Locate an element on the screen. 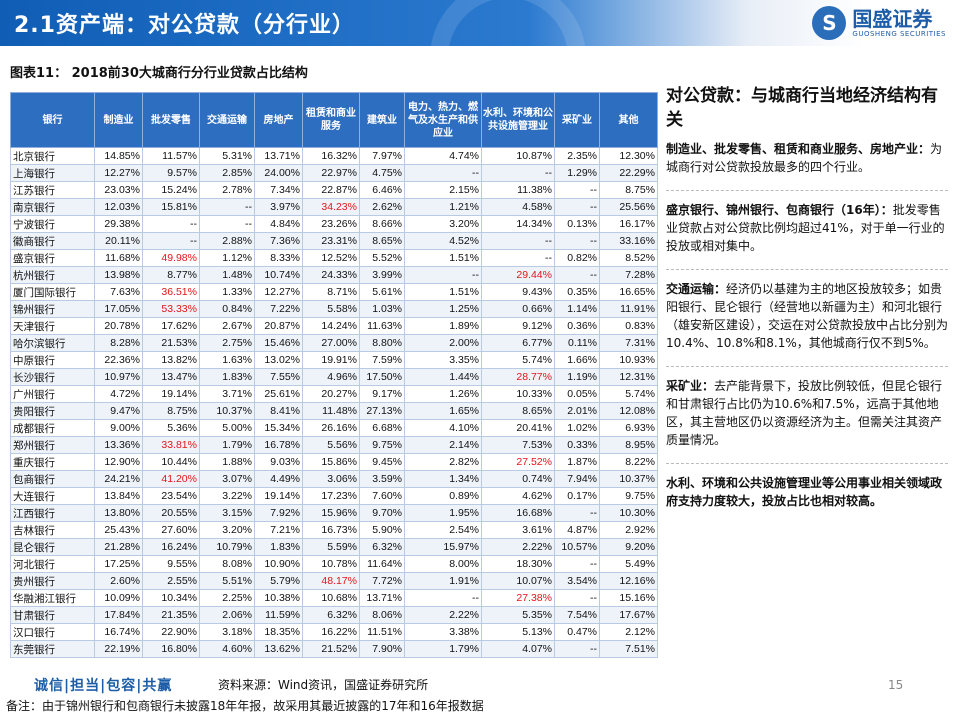 Image resolution: width=960 pixels, height=720 pixels. value-cell: 4.52% is located at coordinates (443, 241).